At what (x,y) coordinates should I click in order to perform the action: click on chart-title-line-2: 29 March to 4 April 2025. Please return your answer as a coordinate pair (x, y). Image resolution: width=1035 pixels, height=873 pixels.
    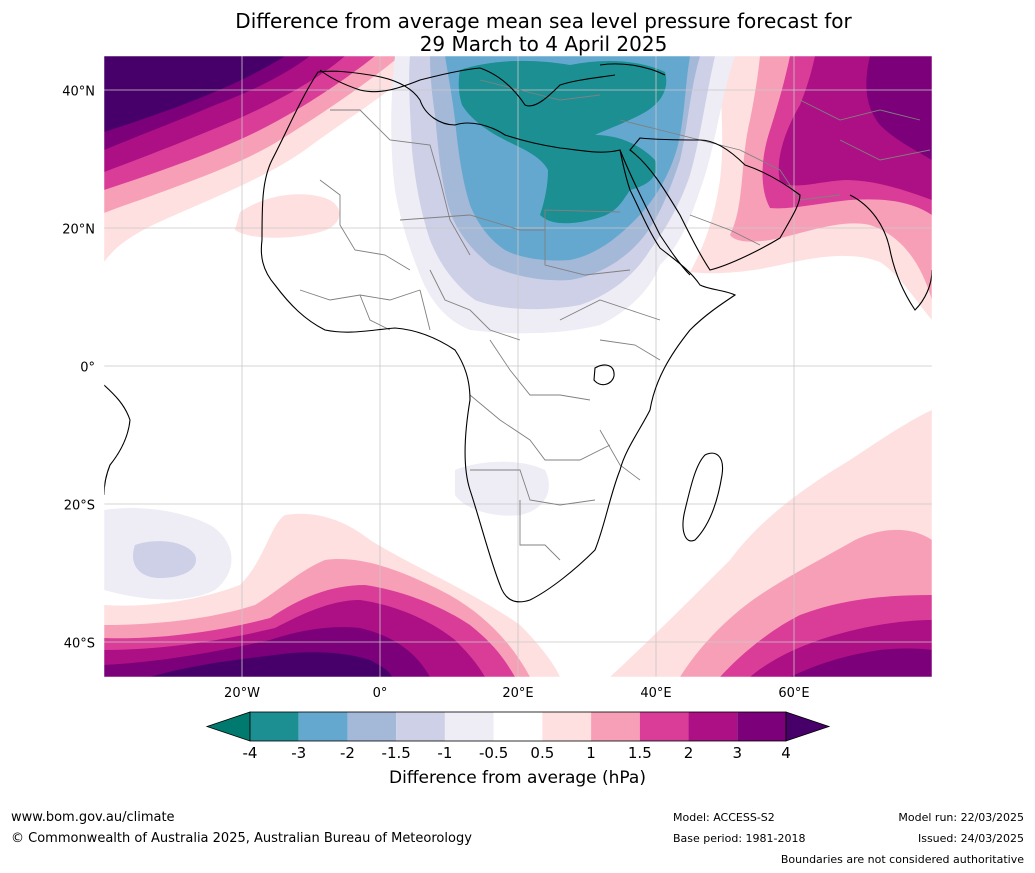
    Looking at the image, I should click on (543, 44).